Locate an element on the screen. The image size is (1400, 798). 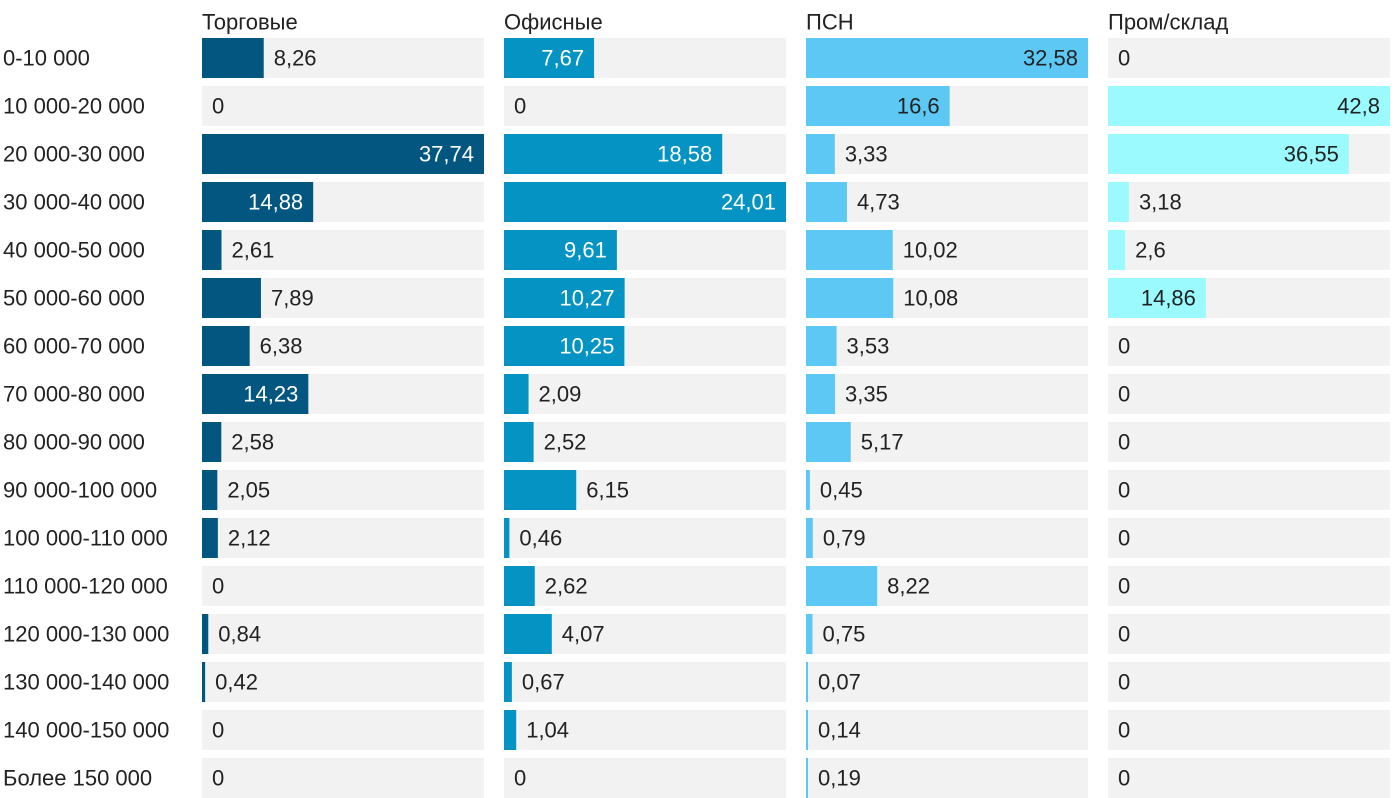
category-label: 140 000-150 000 is located at coordinates (86, 730).